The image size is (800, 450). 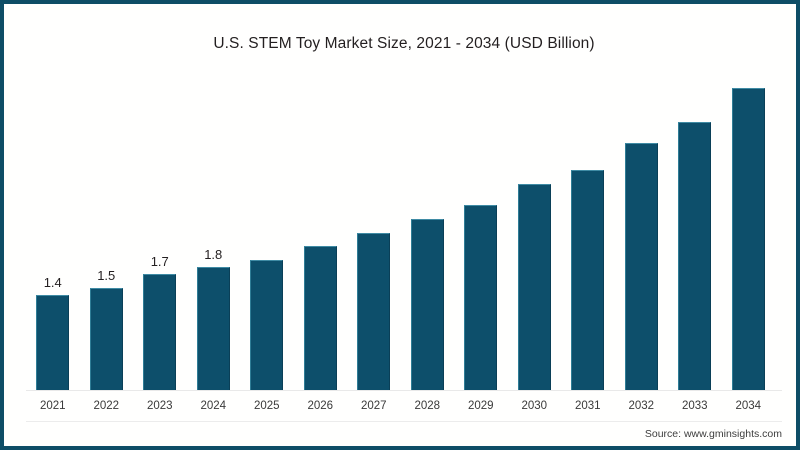 What do you see at coordinates (534, 406) in the screenshot?
I see `x-axis-label-2030: 2030` at bounding box center [534, 406].